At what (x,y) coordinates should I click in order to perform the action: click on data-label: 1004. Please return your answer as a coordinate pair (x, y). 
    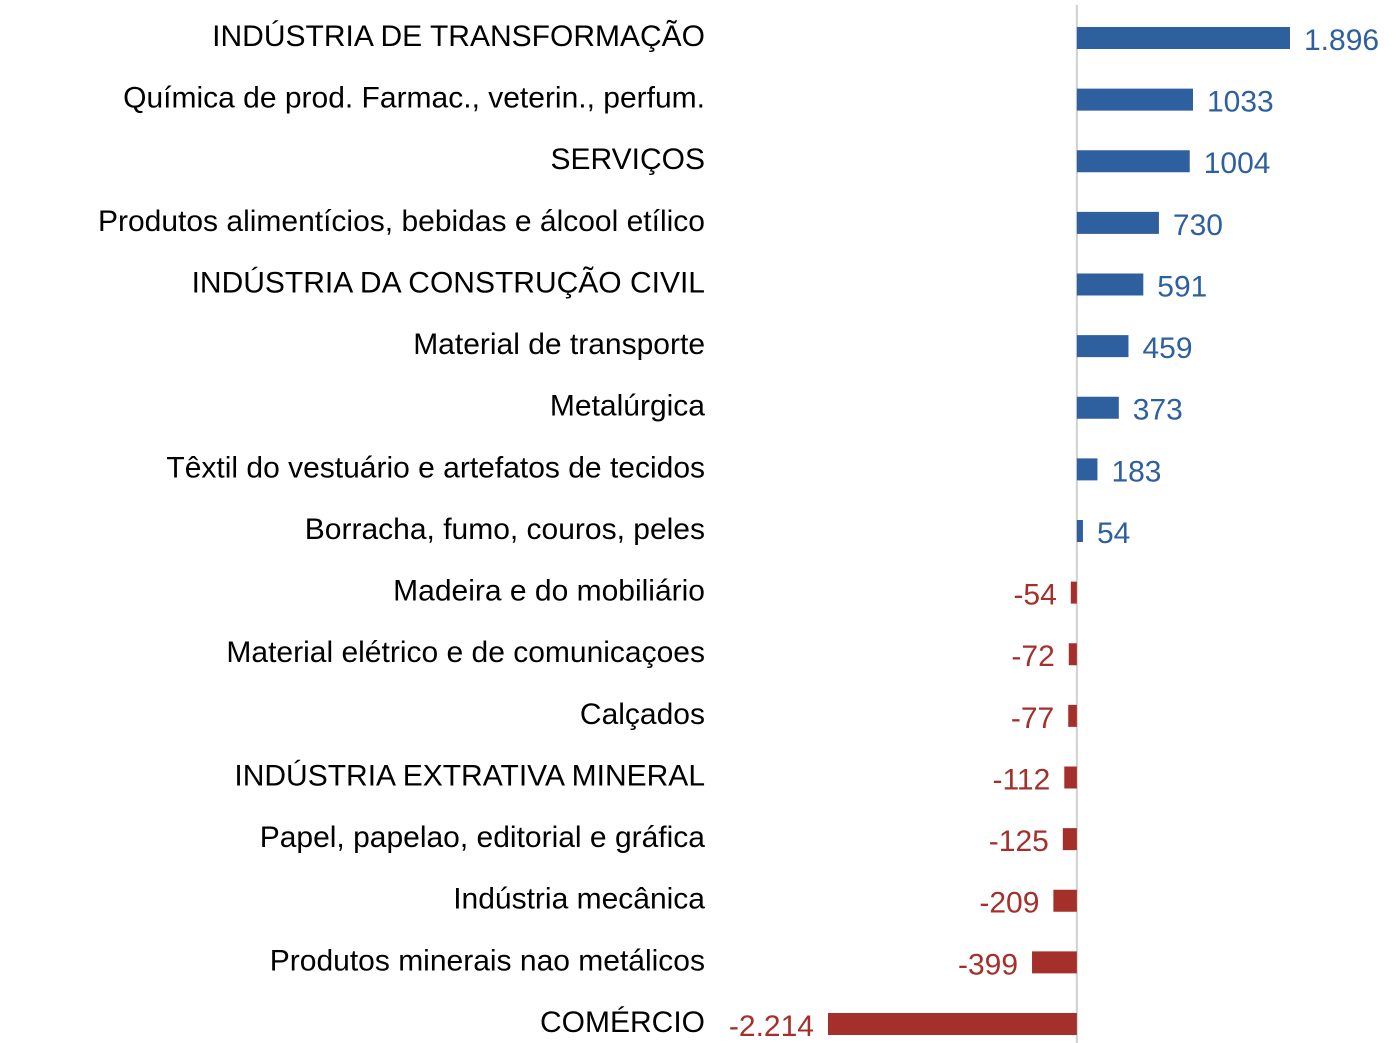
    Looking at the image, I should click on (1237, 163).